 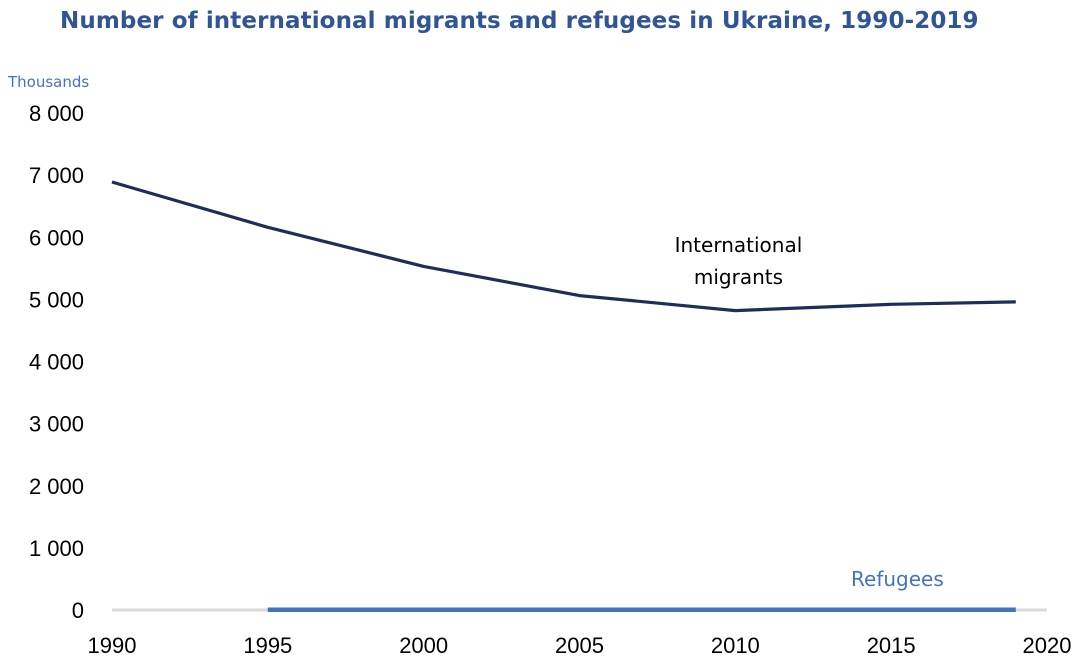 What do you see at coordinates (897, 579) in the screenshot?
I see `refugees-label: Refugees` at bounding box center [897, 579].